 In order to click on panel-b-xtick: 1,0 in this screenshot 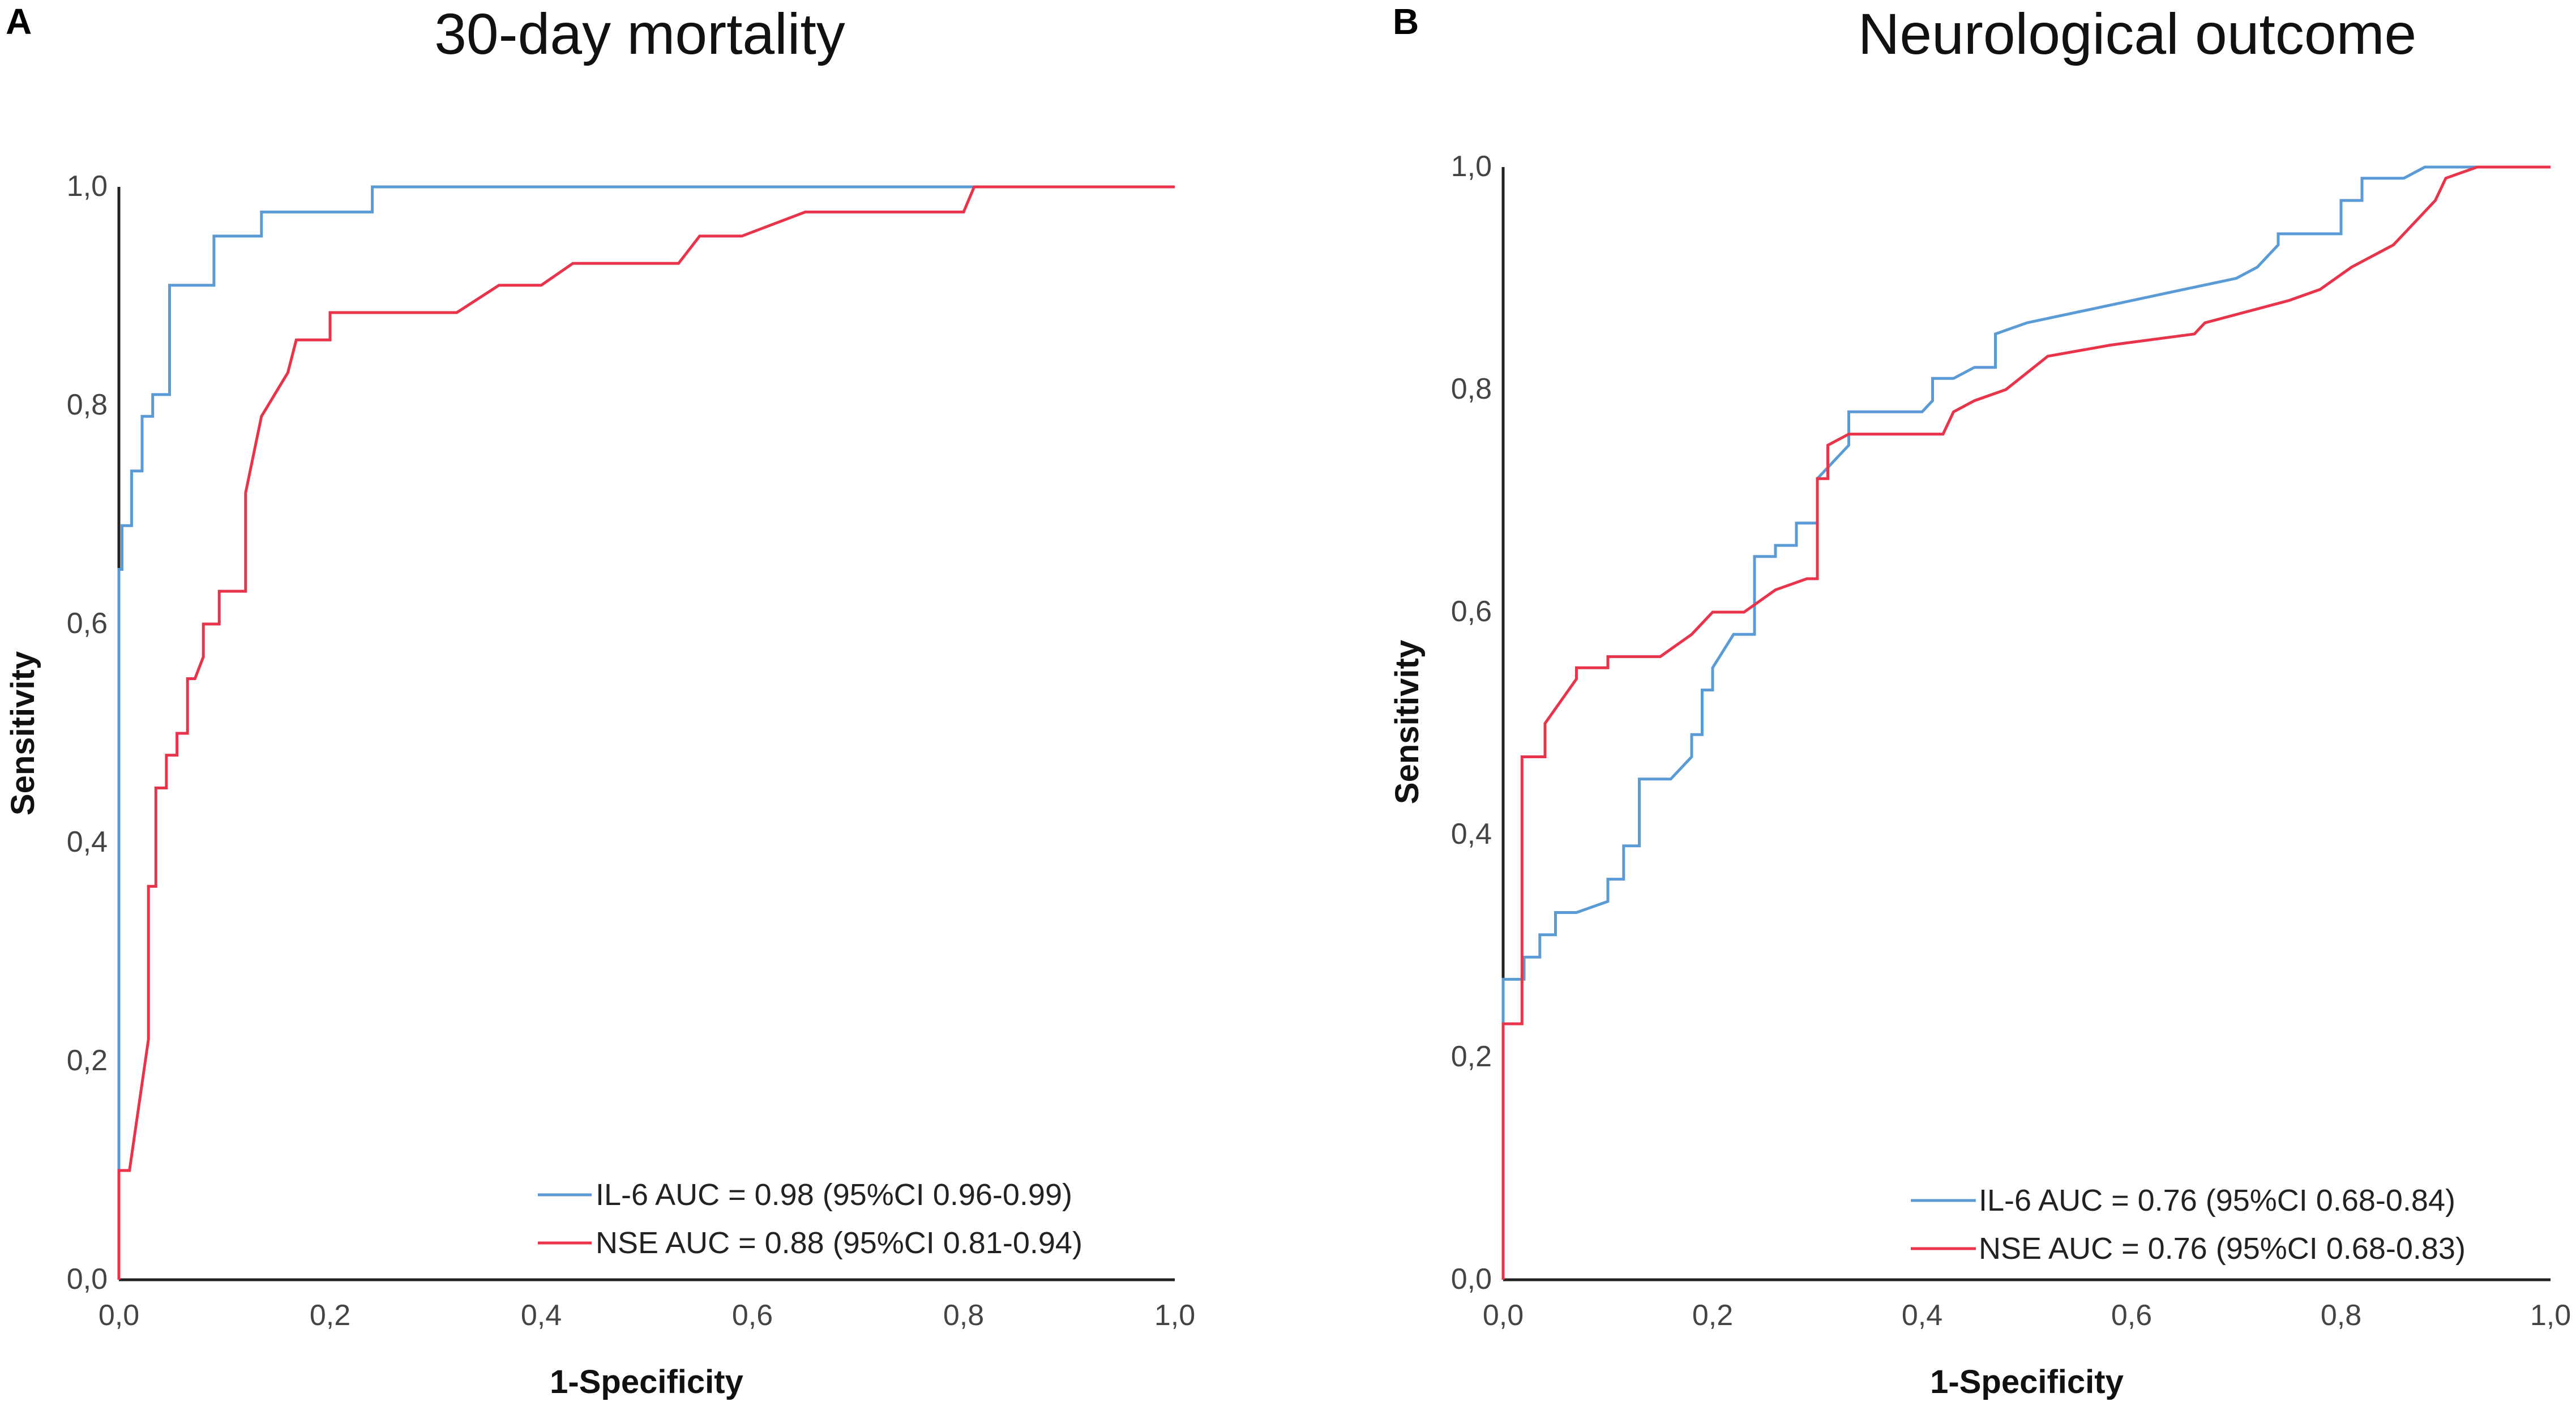, I will do `click(2550, 1315)`.